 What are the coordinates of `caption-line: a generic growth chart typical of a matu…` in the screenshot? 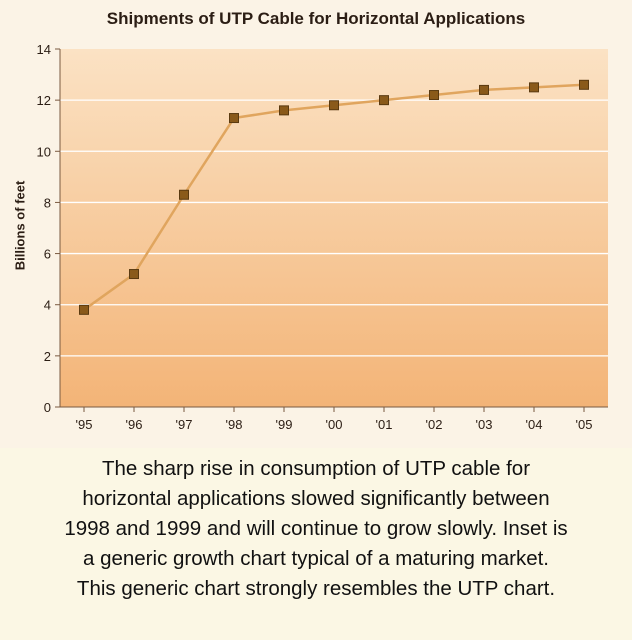 It's located at (315, 558).